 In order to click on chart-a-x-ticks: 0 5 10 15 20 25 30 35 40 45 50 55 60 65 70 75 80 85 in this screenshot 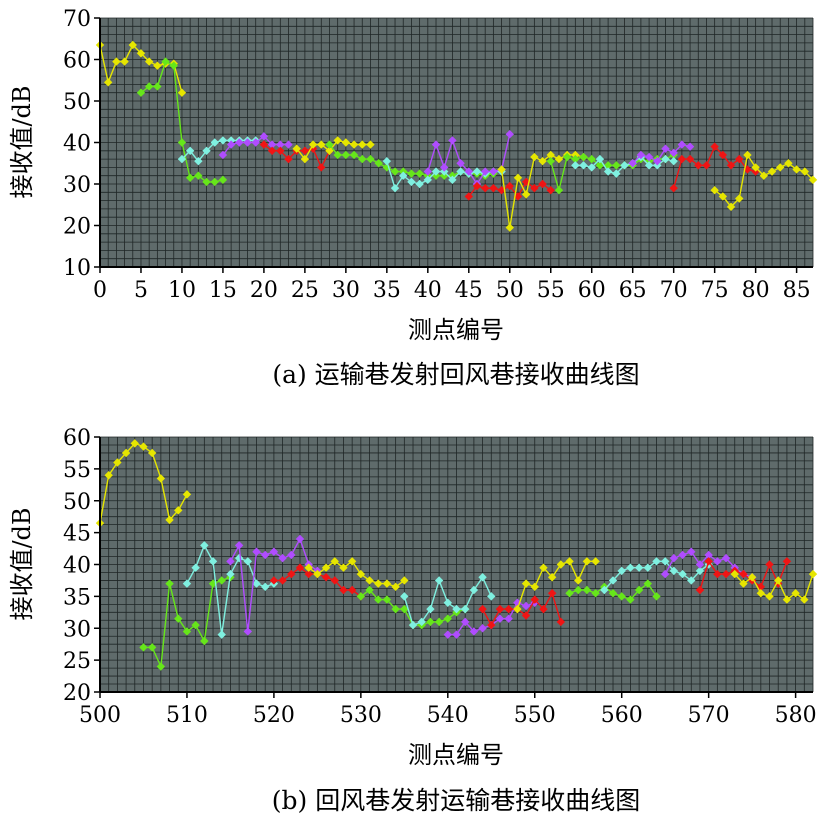, I will do `click(452, 285)`.